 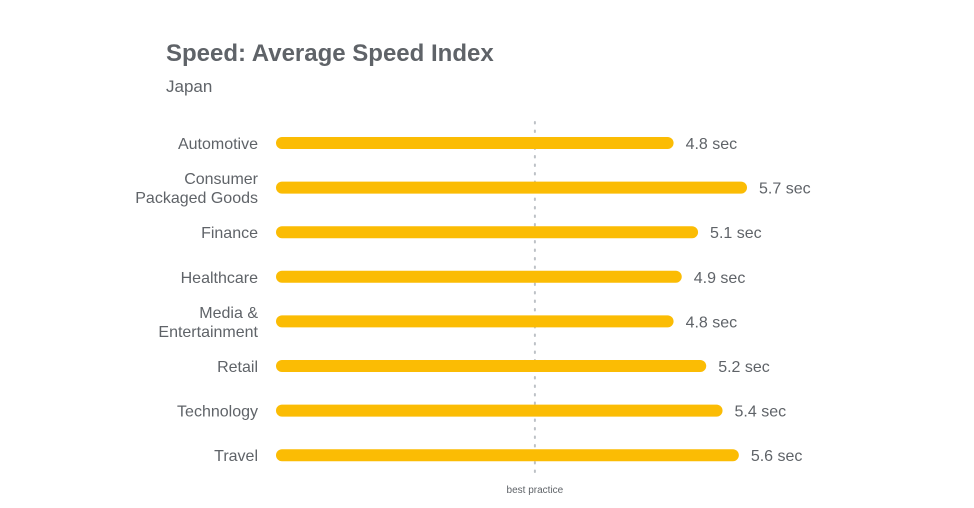 I want to click on value-label: 5.1 sec, so click(x=736, y=233).